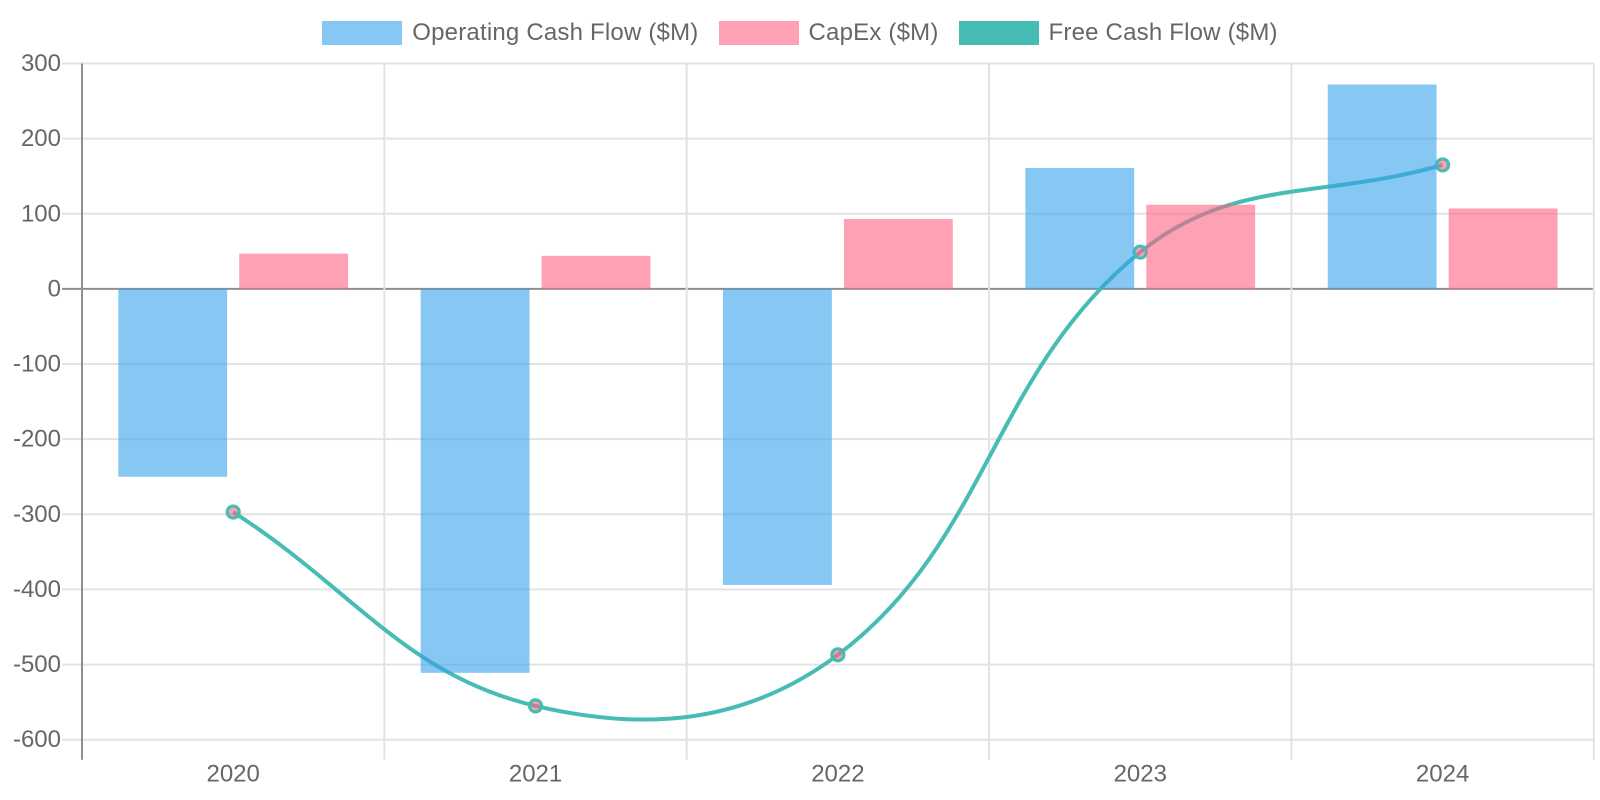  I want to click on free-cash-flow-point-2020, so click(233, 512).